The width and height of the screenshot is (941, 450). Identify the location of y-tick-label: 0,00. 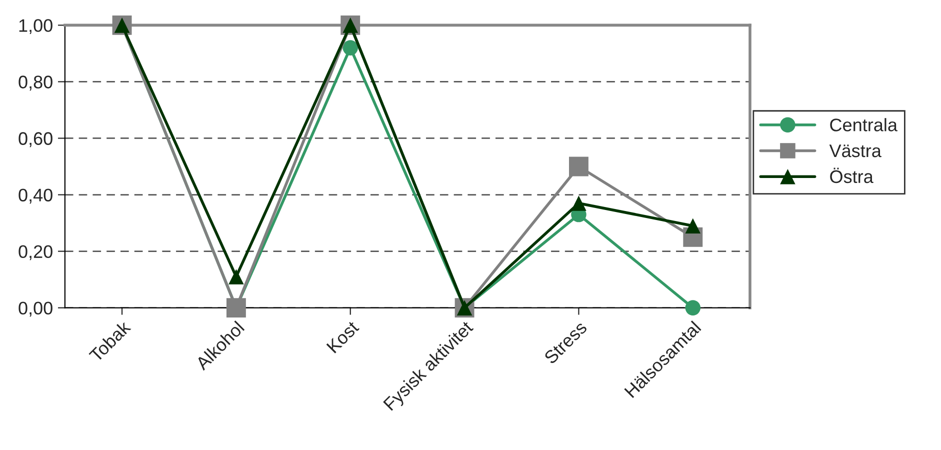
(35, 309).